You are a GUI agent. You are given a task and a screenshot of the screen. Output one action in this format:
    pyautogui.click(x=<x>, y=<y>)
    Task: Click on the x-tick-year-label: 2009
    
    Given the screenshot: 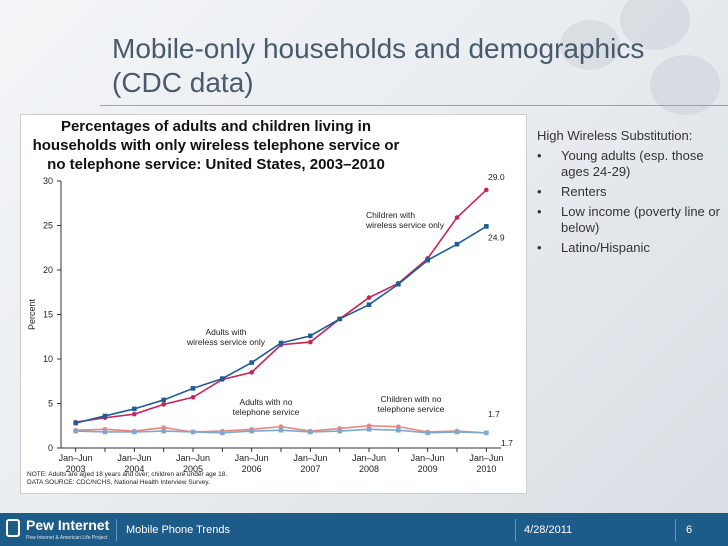 What is the action you would take?
    pyautogui.click(x=428, y=469)
    